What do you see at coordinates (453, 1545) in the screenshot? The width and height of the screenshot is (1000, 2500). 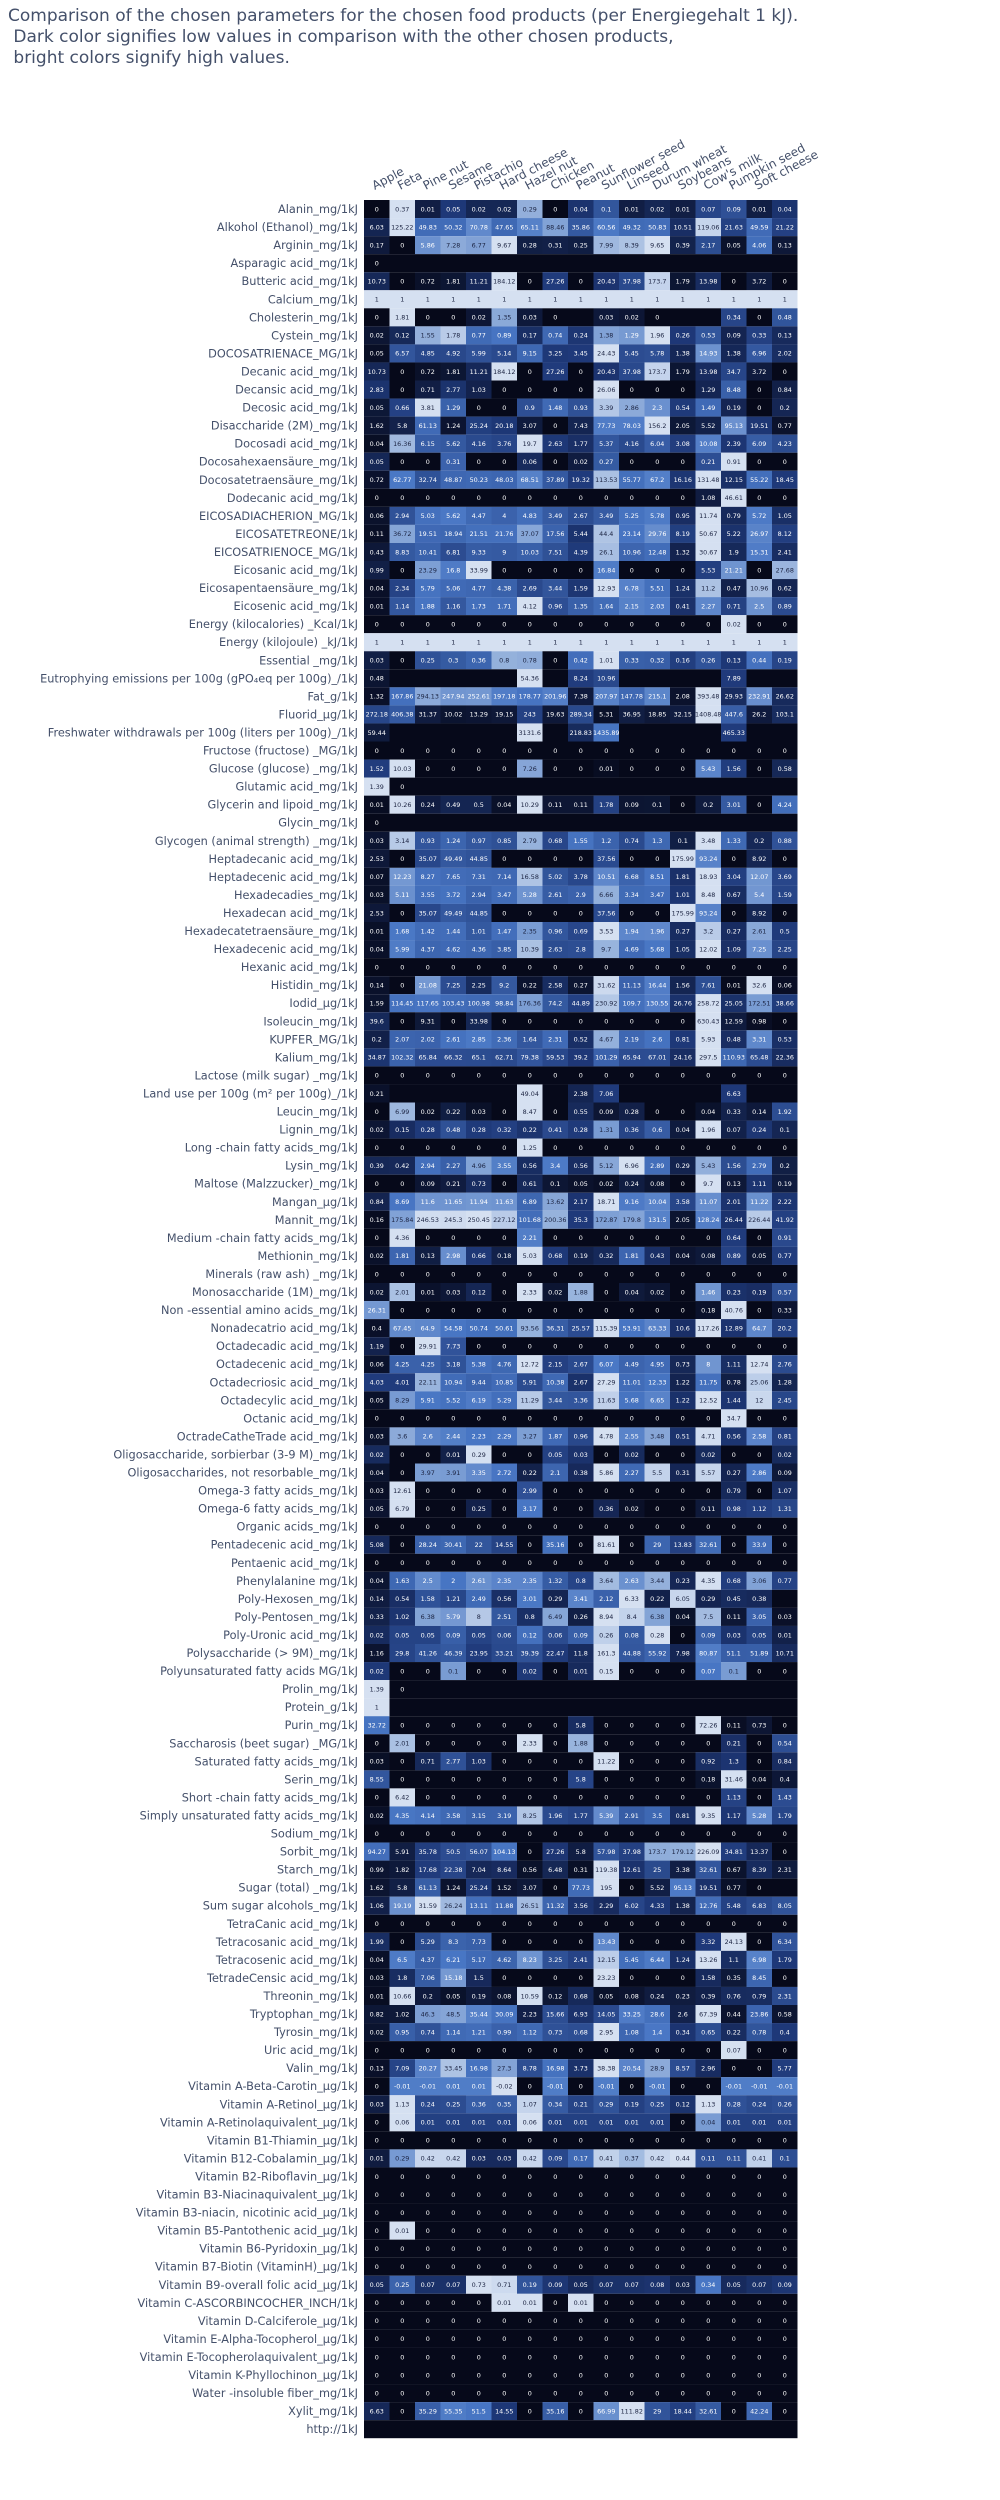 I see `cell-value: 30.41` at bounding box center [453, 1545].